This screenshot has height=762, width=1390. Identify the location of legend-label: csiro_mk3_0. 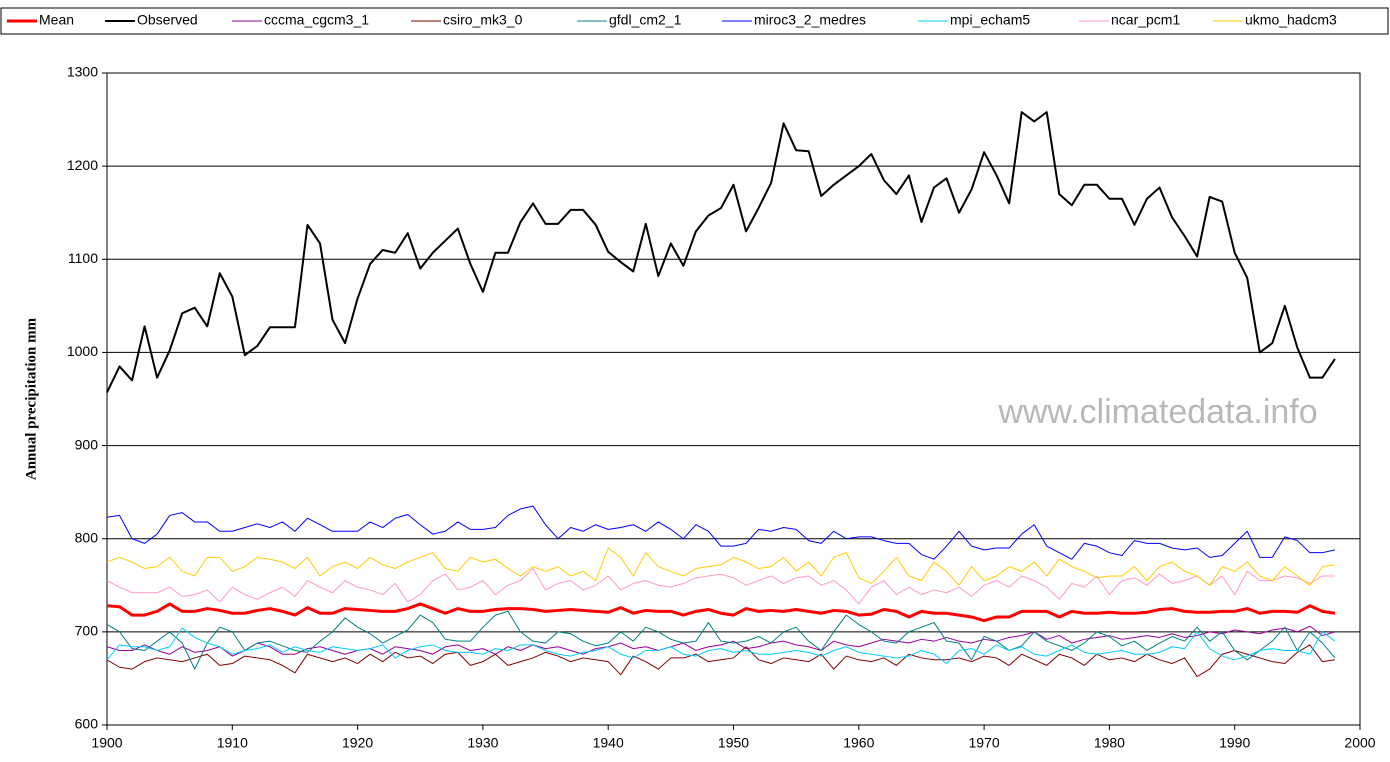
(483, 20).